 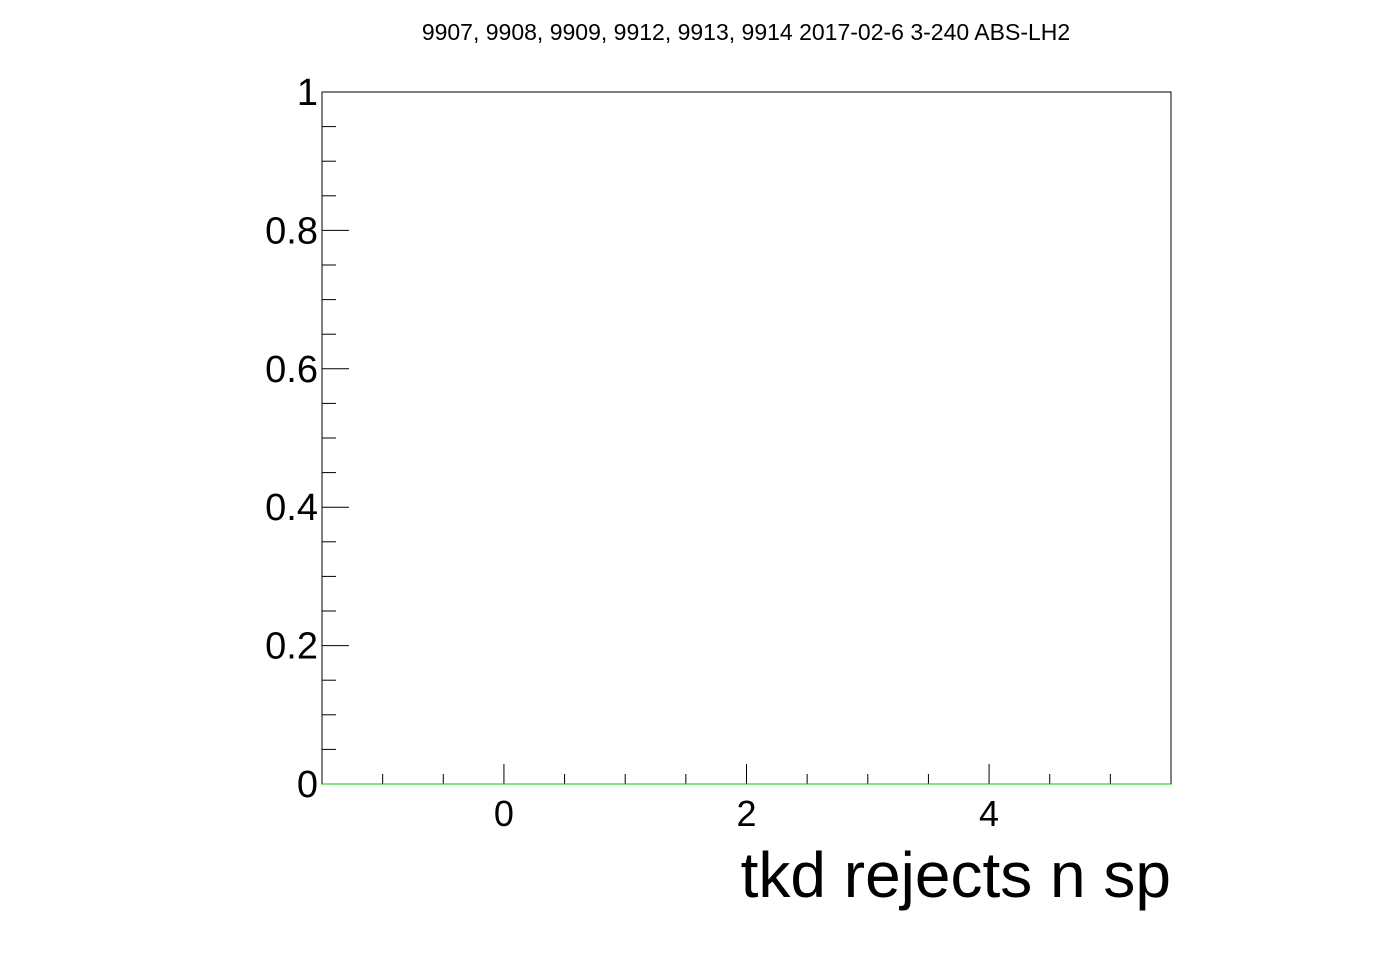 What do you see at coordinates (291, 370) in the screenshot?
I see `y-tick-label: 0.6` at bounding box center [291, 370].